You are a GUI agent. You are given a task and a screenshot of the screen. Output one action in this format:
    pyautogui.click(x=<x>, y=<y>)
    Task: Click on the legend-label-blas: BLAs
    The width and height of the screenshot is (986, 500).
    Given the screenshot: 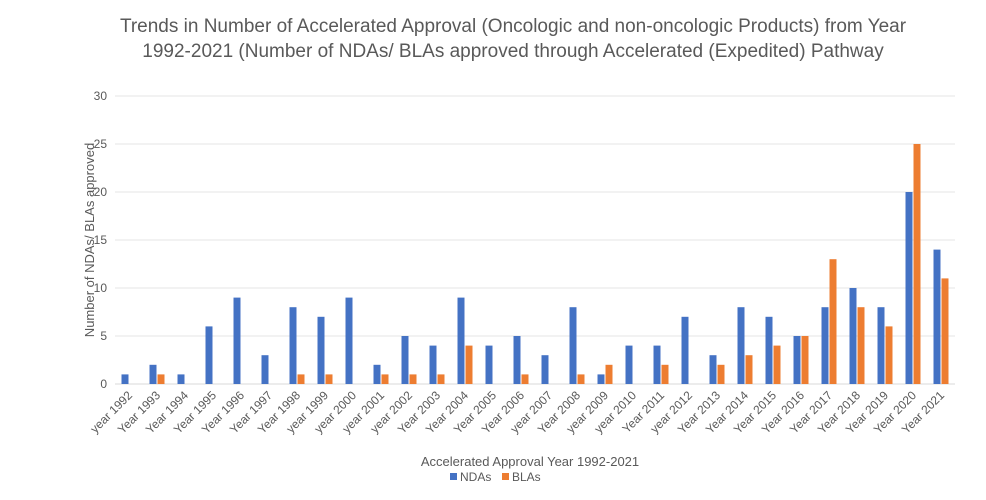 What is the action you would take?
    pyautogui.click(x=526, y=477)
    